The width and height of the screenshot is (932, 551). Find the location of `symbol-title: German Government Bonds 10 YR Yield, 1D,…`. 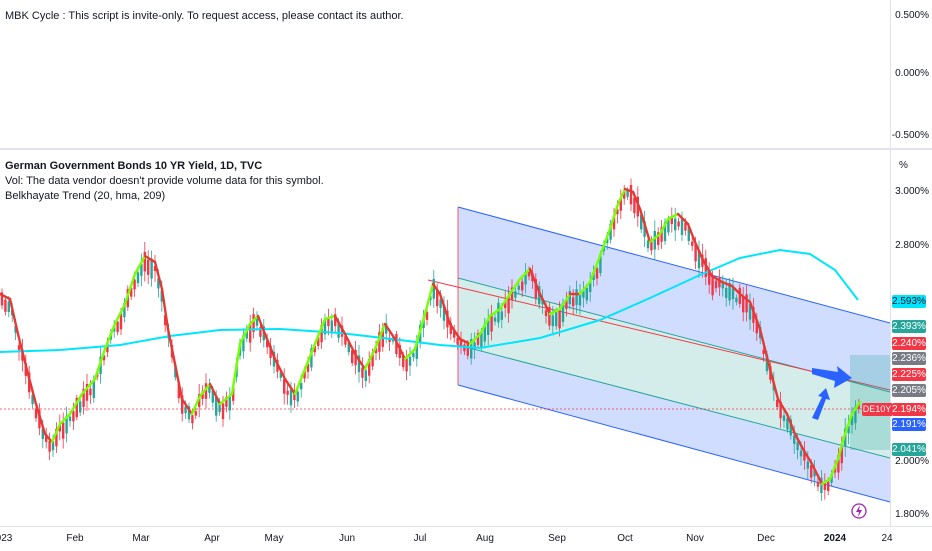

symbol-title: German Government Bonds 10 YR Yield, 1D,… is located at coordinates (134, 166).